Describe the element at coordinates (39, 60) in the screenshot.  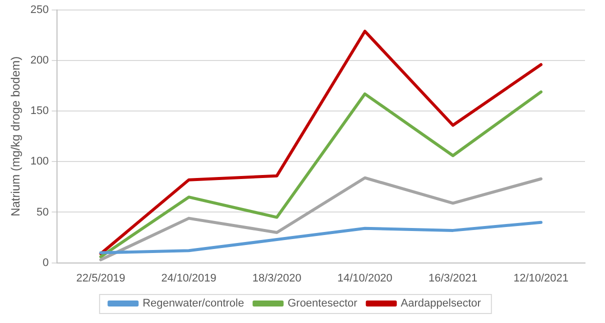
I see `y-tick-label: 200` at that location.